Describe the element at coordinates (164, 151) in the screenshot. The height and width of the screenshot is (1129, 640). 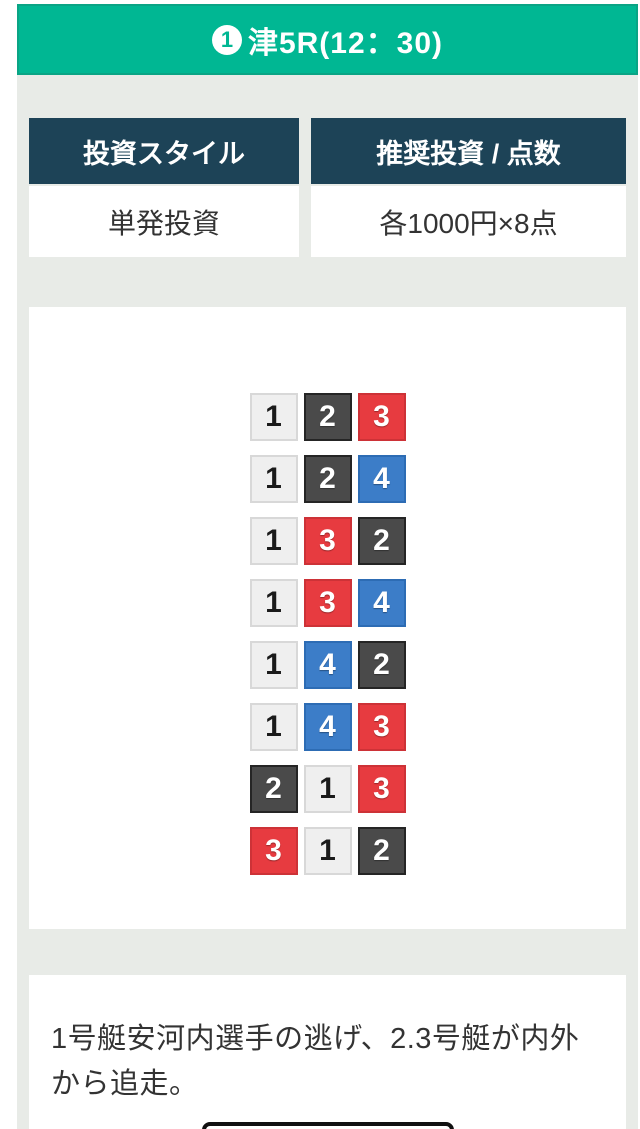
I see `investment-style-header: 投資スタイル` at that location.